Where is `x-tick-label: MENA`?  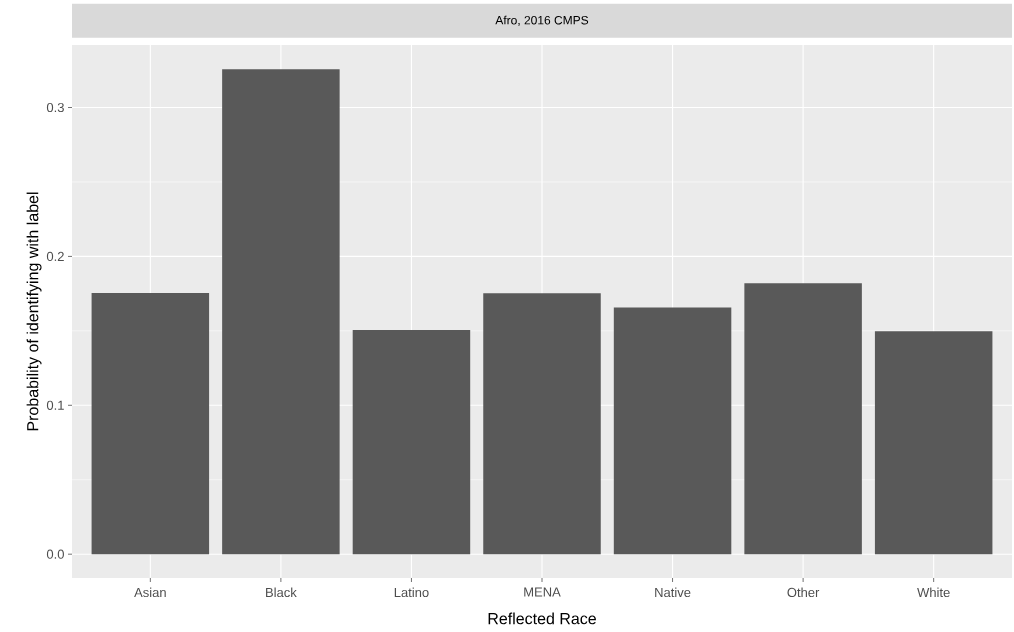 x-tick-label: MENA is located at coordinates (542, 592).